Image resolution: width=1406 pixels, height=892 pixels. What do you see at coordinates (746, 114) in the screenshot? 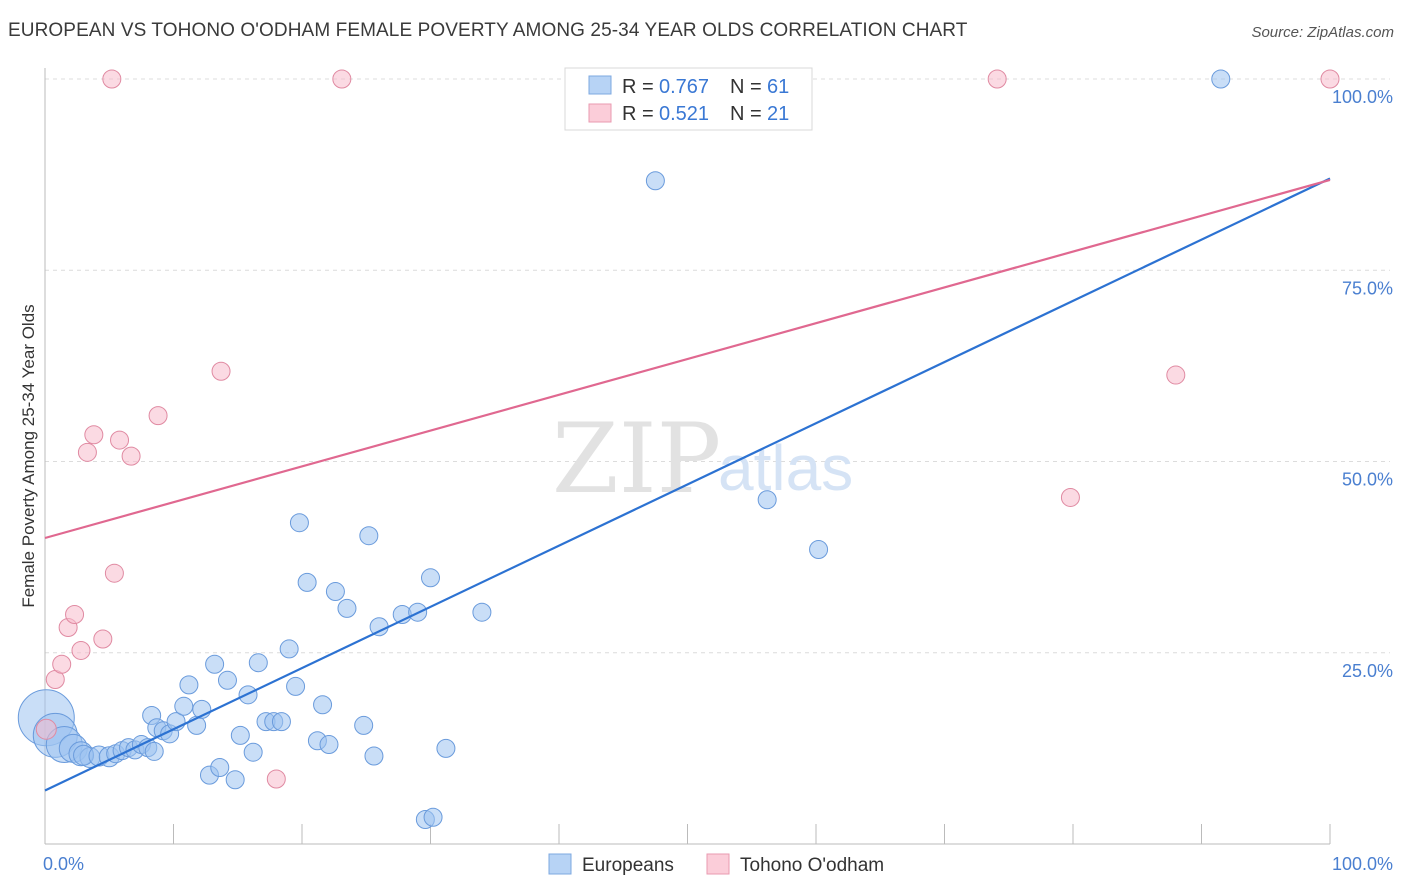
I see `legend-n-label-1: N =` at bounding box center [746, 114].